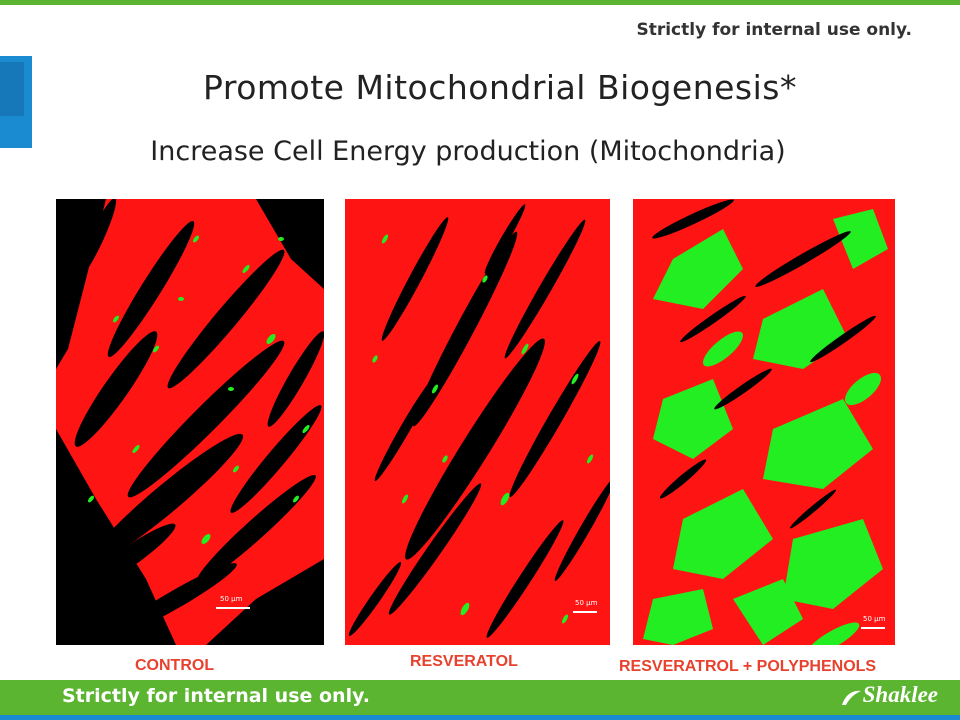  What do you see at coordinates (774, 30) in the screenshot?
I see `header-confidential-notice: Strictly for internal use only.` at bounding box center [774, 30].